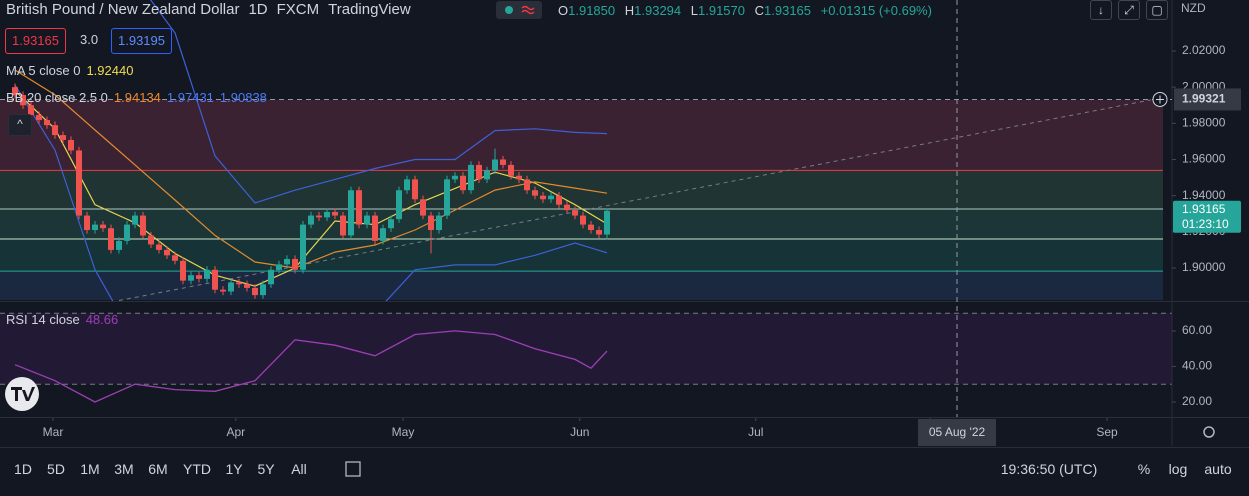 The height and width of the screenshot is (496, 1249). Describe the element at coordinates (56, 469) in the screenshot. I see `range-button: 5D` at that location.